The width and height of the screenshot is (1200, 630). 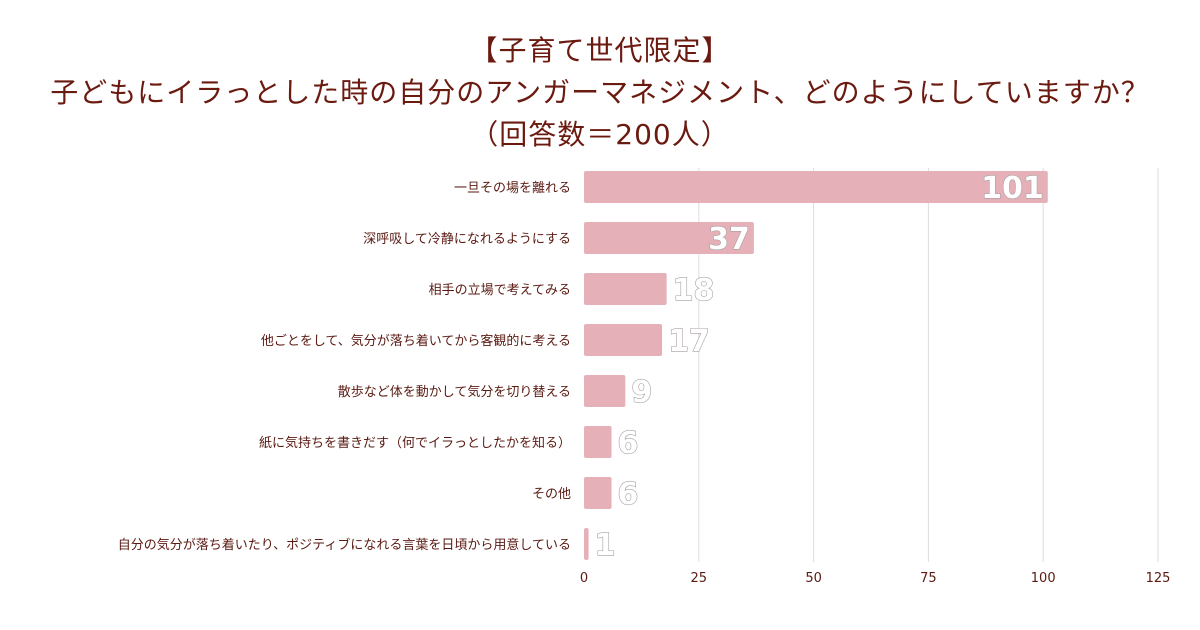 What do you see at coordinates (729, 239) in the screenshot?
I see `data-label: 37` at bounding box center [729, 239].